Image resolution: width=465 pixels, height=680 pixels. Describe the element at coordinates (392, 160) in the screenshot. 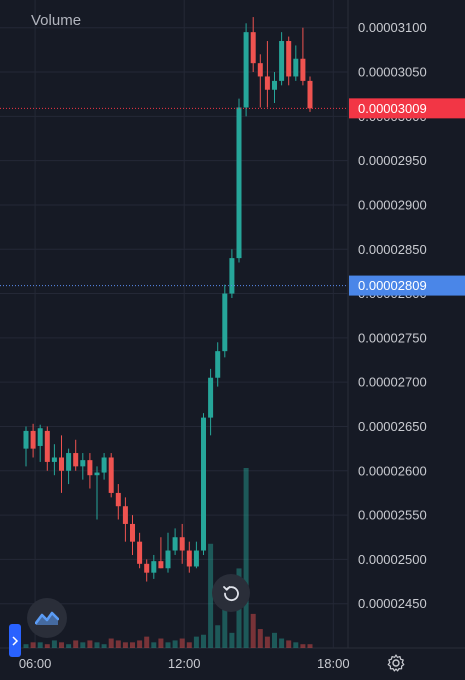

I see `price-tick-label: 0.00002950` at that location.